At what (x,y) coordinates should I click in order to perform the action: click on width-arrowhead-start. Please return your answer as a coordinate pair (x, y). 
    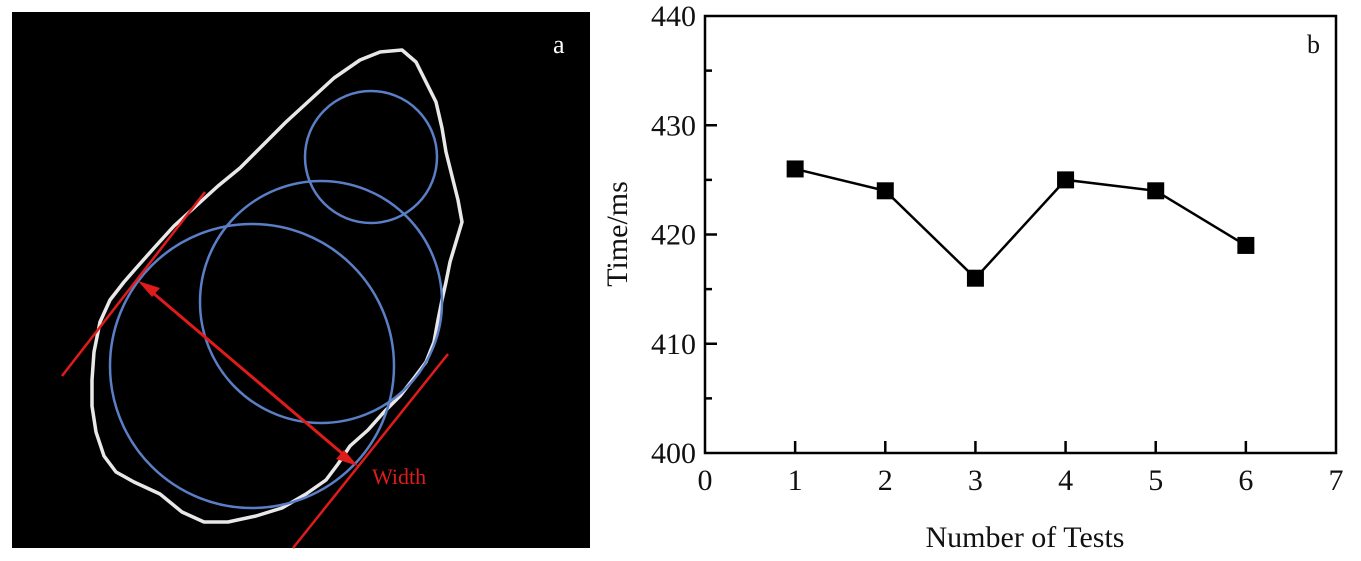
    Looking at the image, I should click on (149, 289).